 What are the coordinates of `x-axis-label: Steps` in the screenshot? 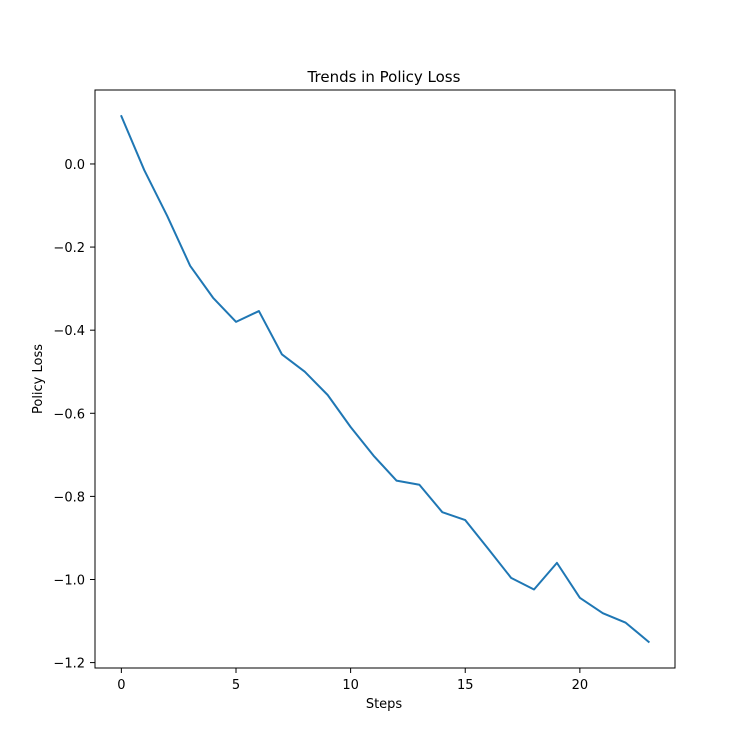 It's located at (384, 704).